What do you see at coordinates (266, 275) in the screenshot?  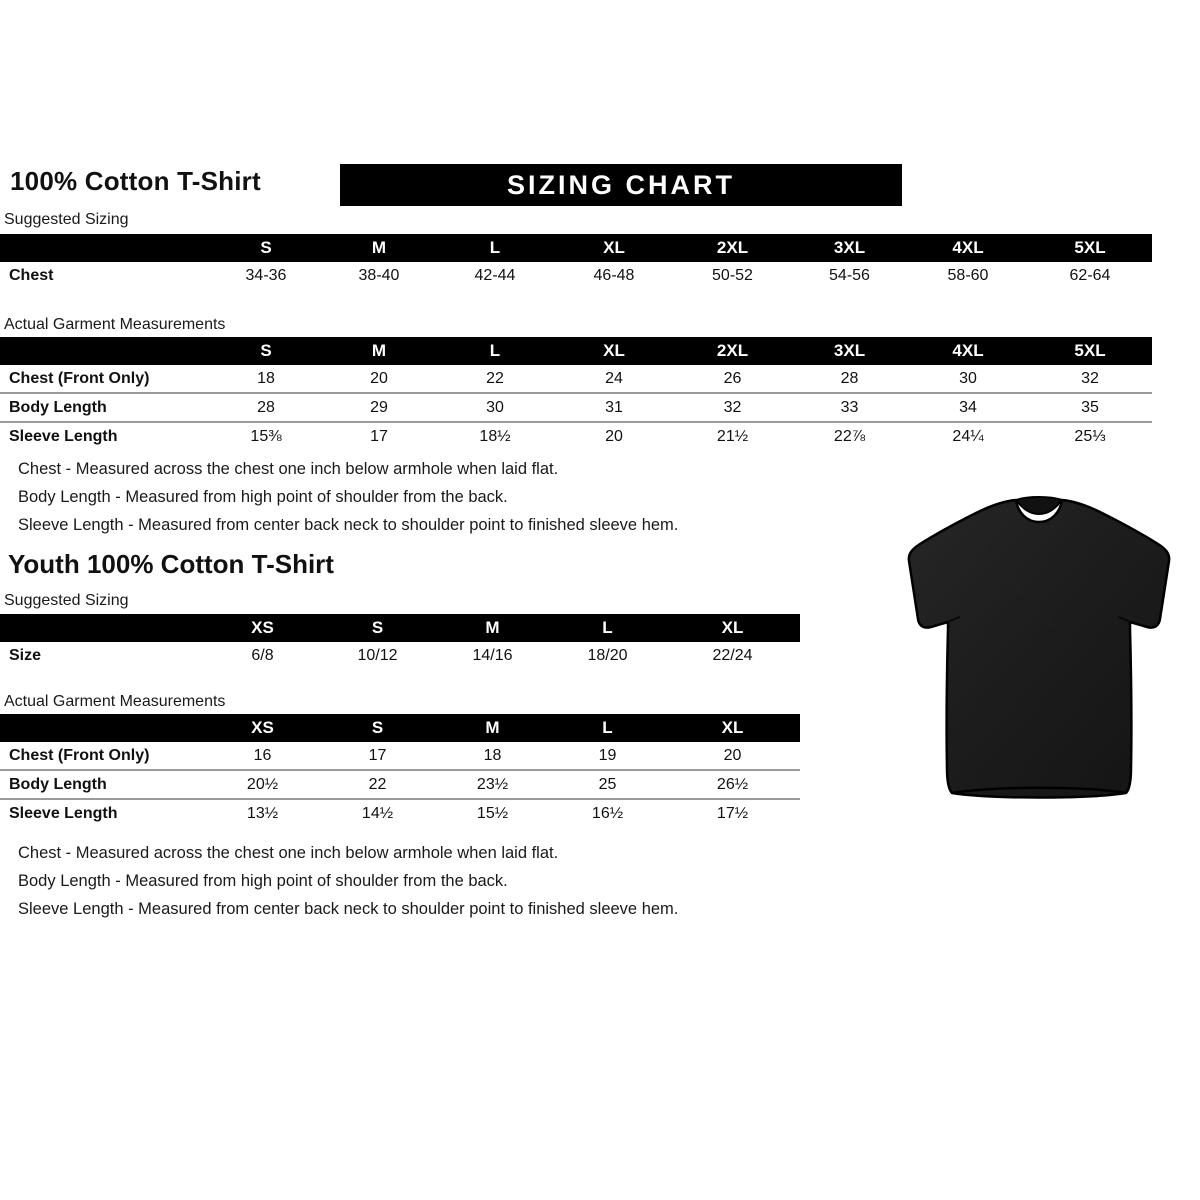 I see `cell: 34-36` at bounding box center [266, 275].